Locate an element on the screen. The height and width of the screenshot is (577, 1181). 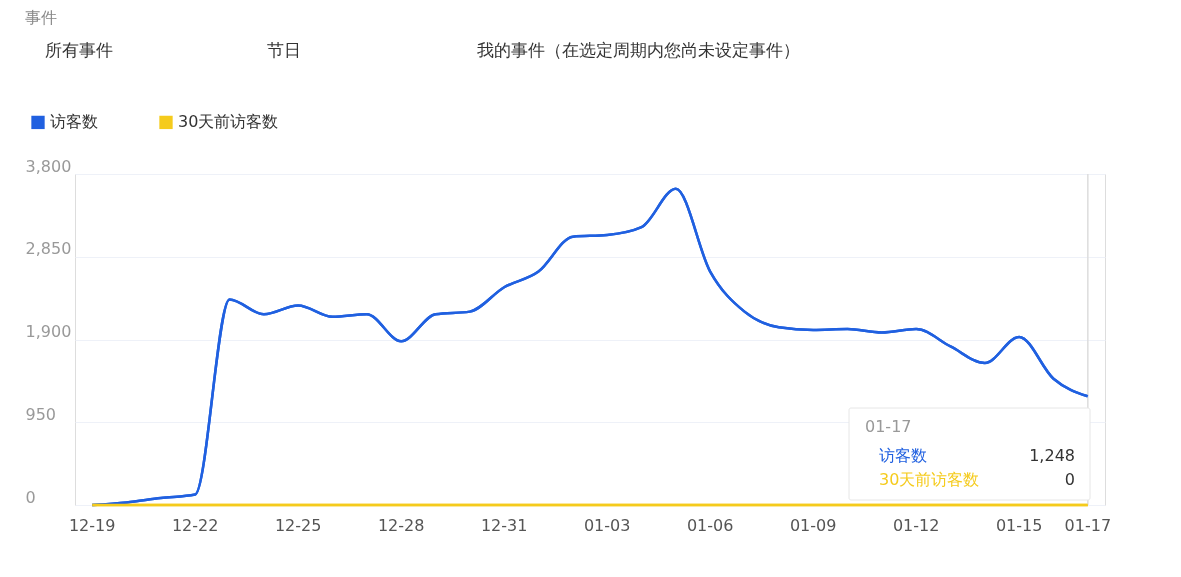
text: 我的事件（在选定周期内您尚未设定事件） is located at coordinates (638, 50).